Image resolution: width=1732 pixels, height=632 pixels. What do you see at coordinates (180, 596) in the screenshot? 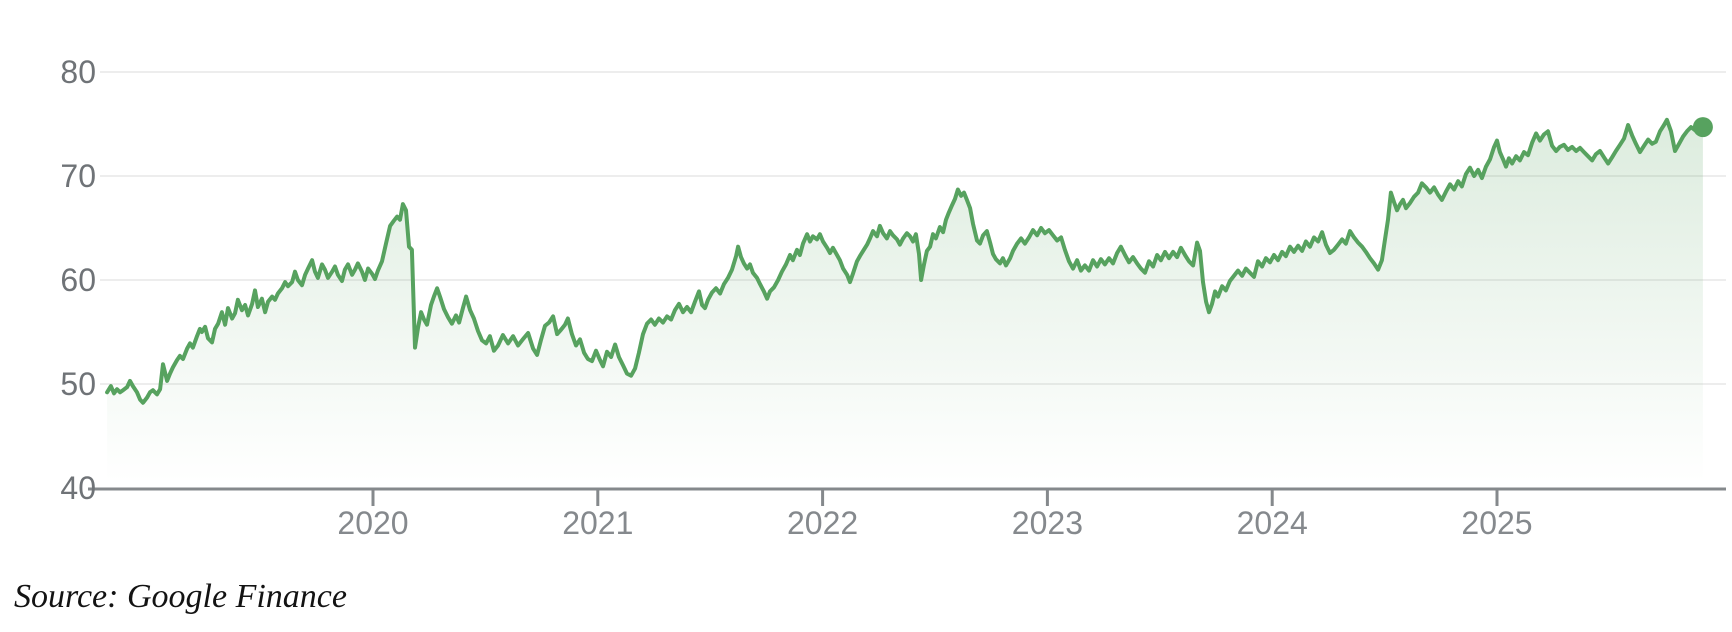
I see `source-caption: Source: Google Finance` at bounding box center [180, 596].